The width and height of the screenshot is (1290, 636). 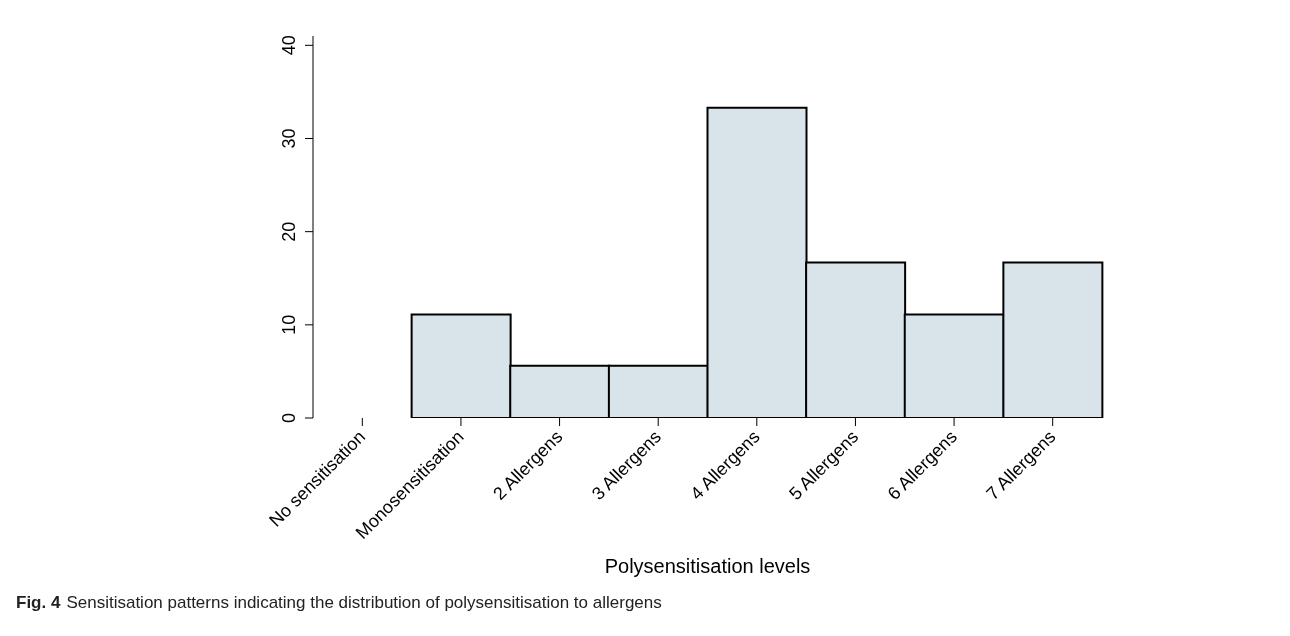 I want to click on x-axis-title: Polysensitisation levels, so click(x=707, y=566).